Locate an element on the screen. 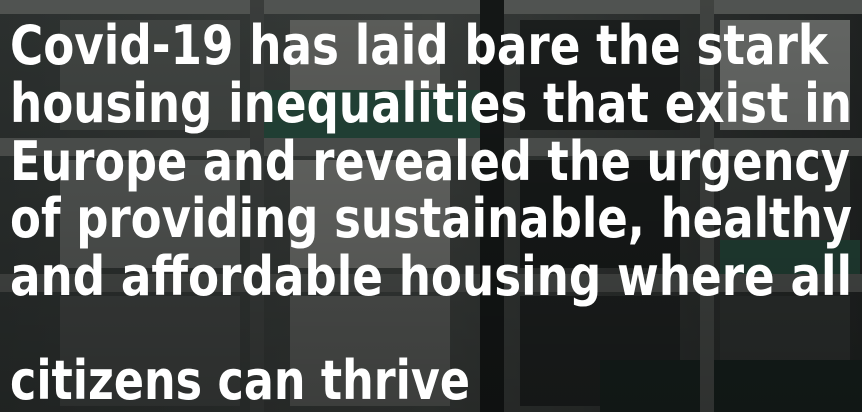 The width and height of the screenshot is (862, 412). quote-line: and affordable housing where all is located at coordinates (431, 276).